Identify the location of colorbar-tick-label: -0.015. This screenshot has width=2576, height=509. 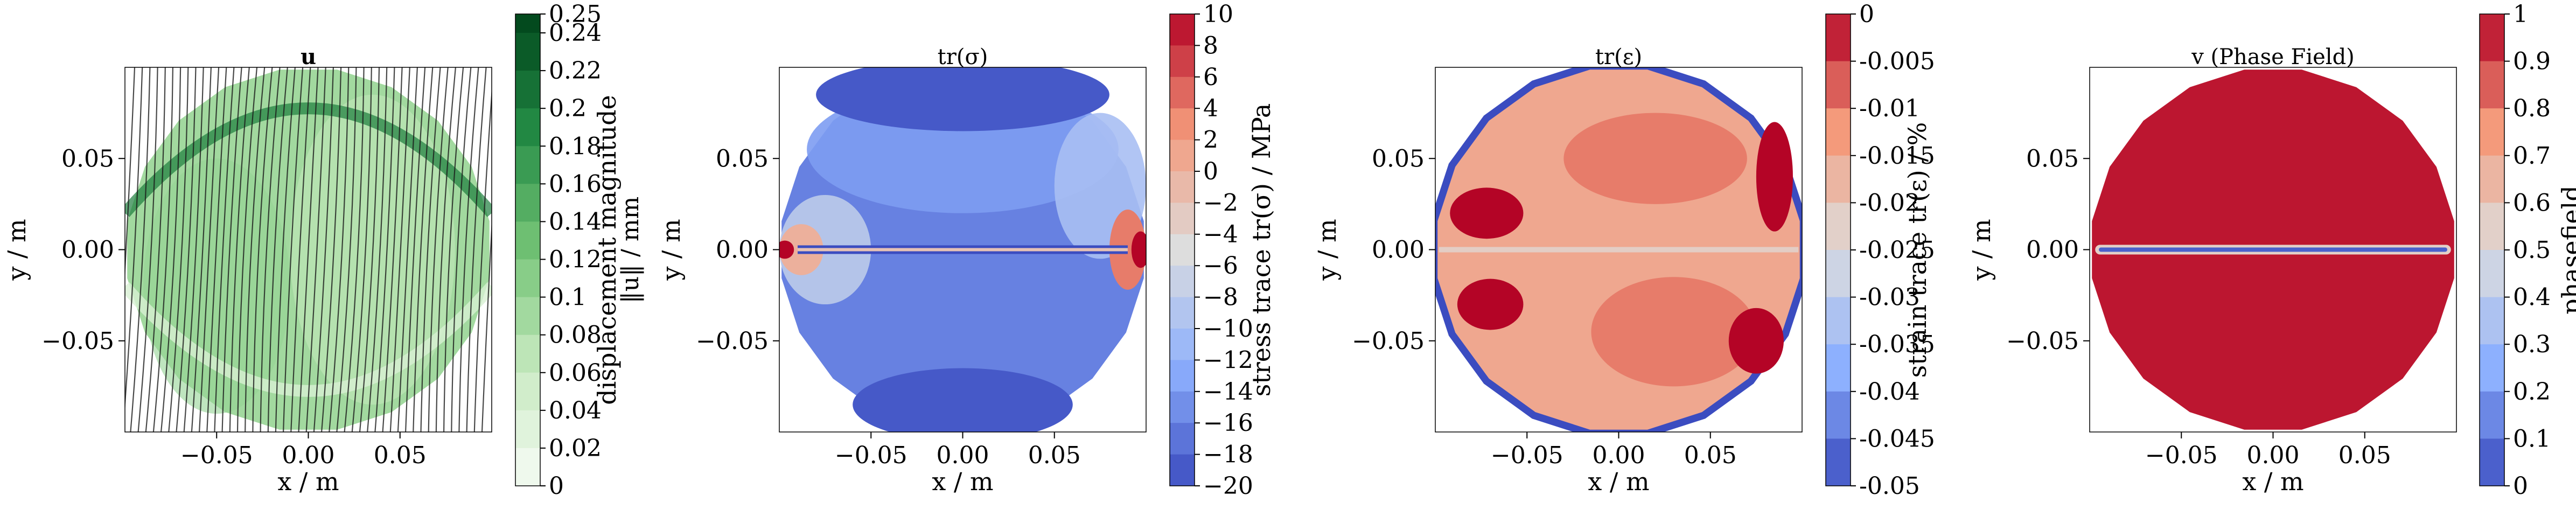
(1897, 156).